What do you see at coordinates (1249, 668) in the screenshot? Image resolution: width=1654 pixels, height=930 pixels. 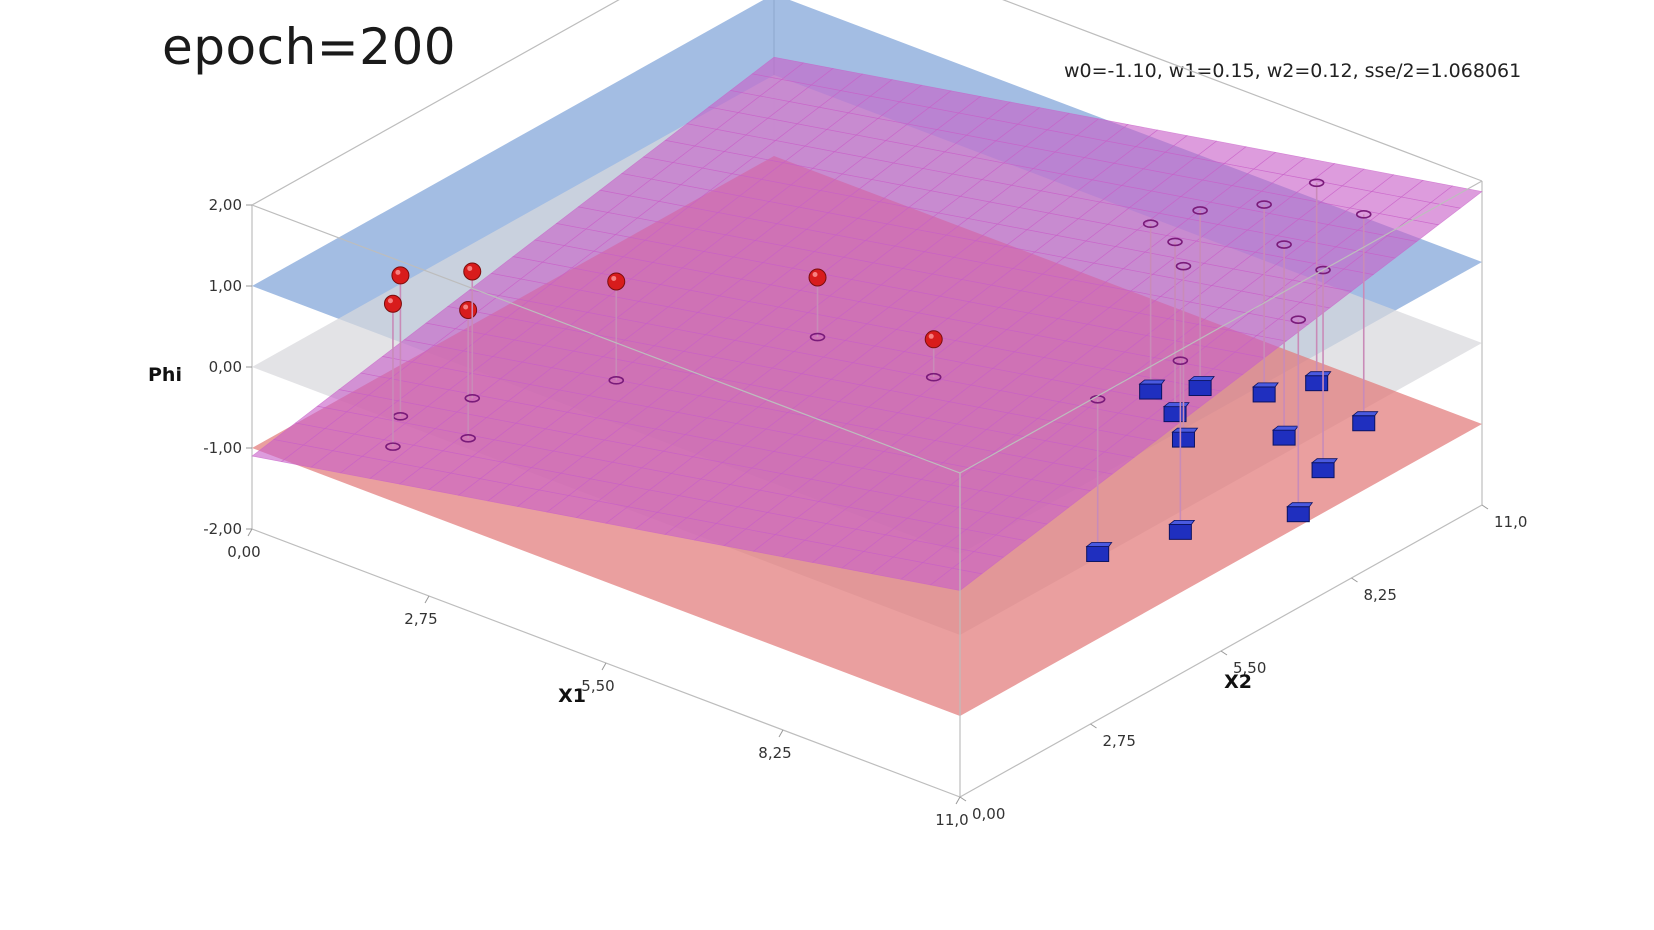 I see `y-tick-label: 5,50` at bounding box center [1249, 668].